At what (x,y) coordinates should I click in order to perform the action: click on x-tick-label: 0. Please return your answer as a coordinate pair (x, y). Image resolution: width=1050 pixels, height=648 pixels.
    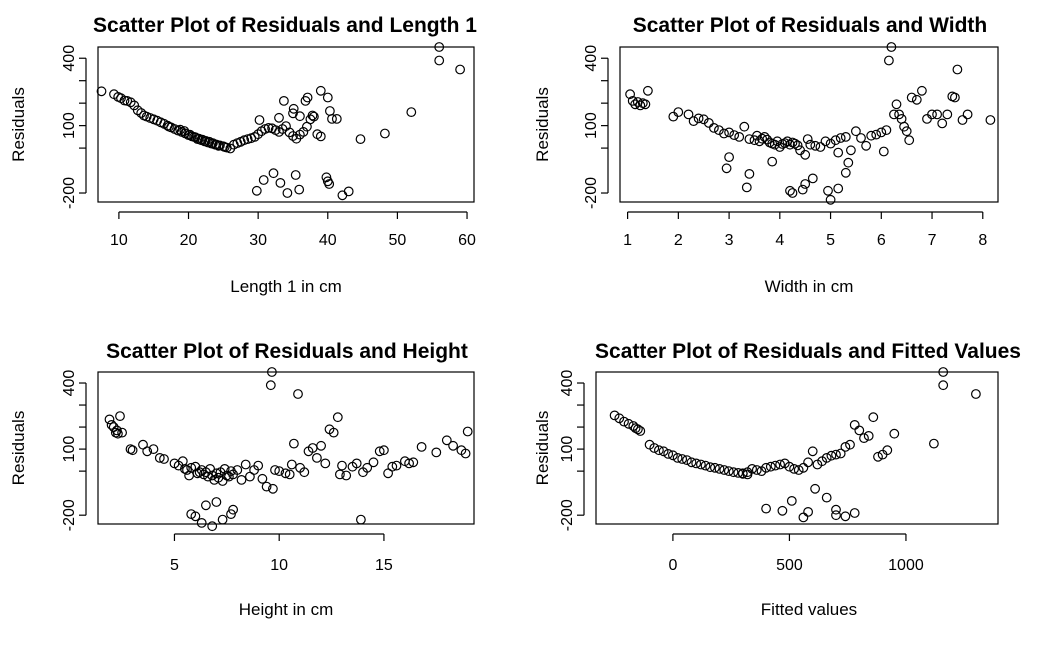
    Looking at the image, I should click on (672, 565).